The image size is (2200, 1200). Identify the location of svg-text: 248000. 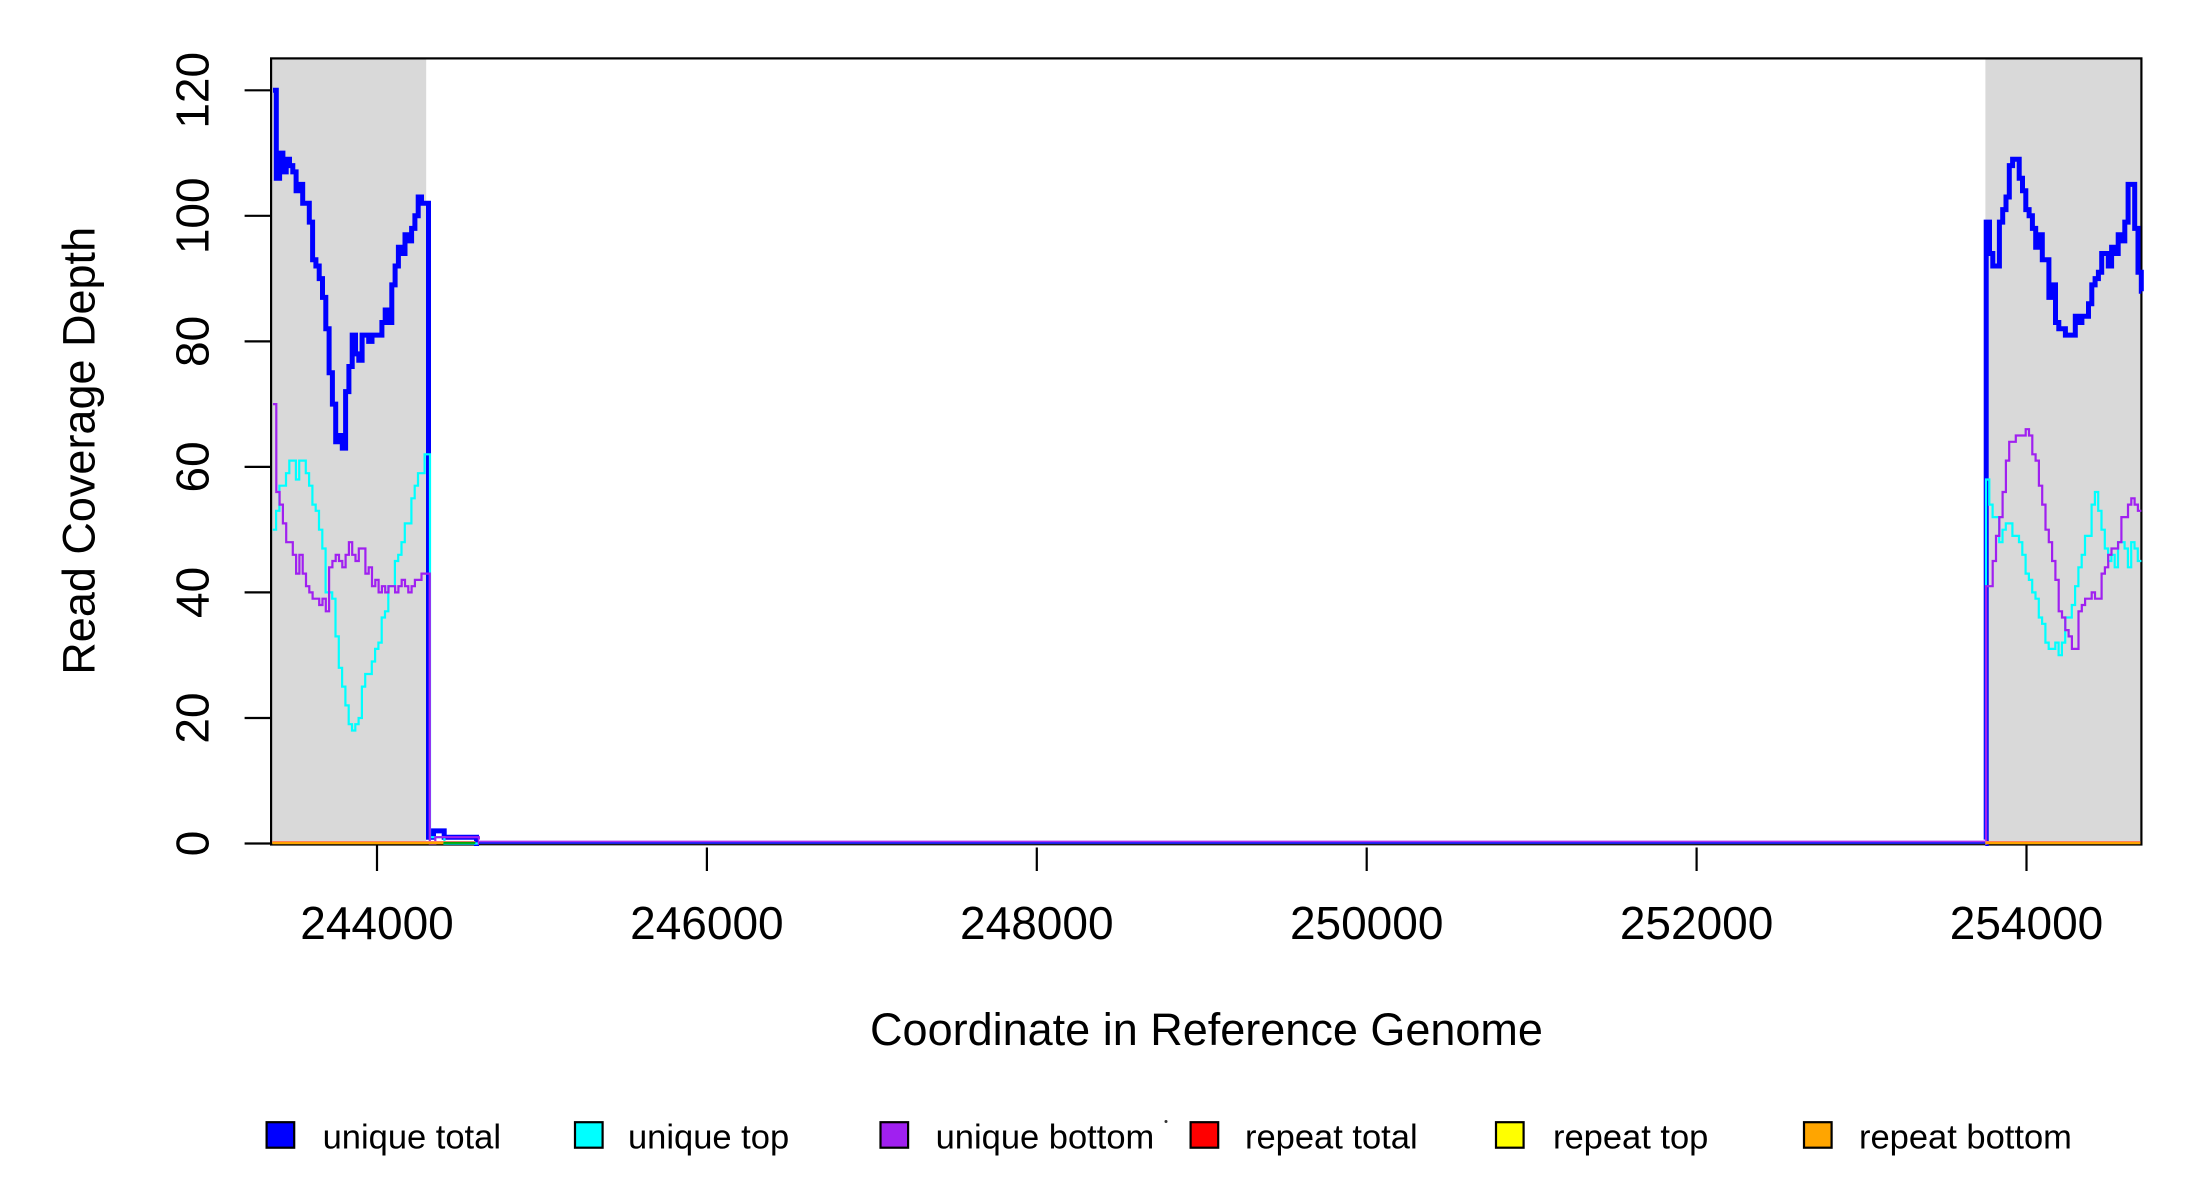
(1037, 923).